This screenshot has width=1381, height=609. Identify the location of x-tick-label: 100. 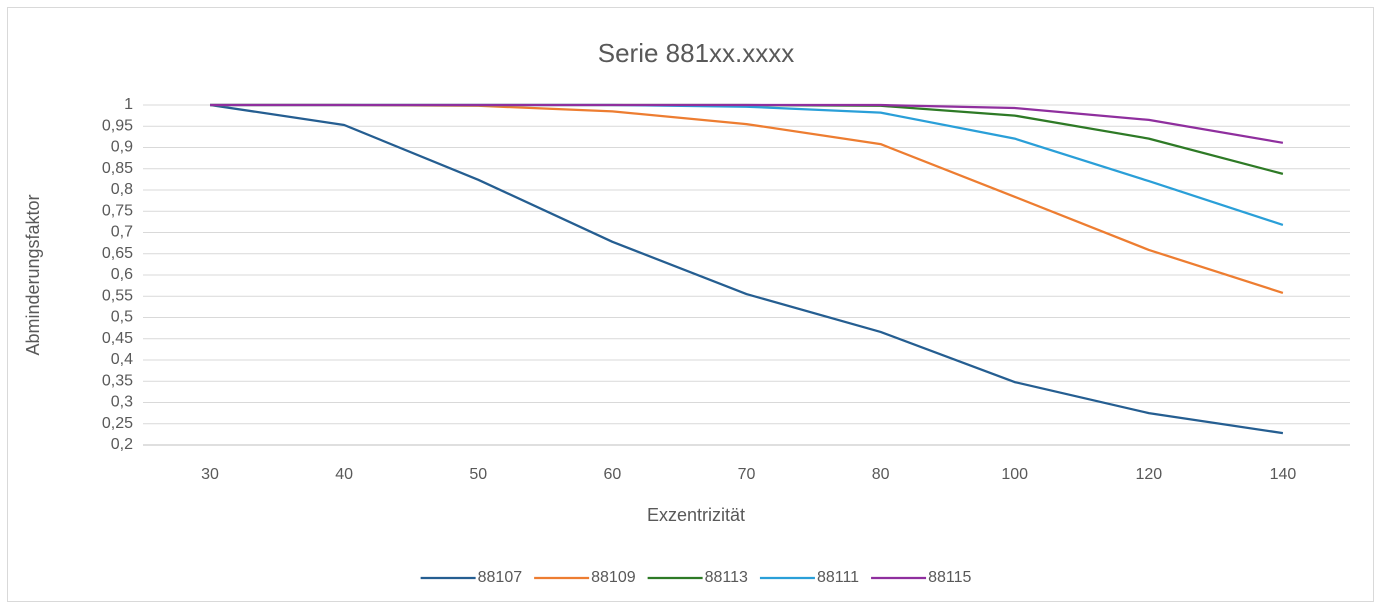
(1014, 474).